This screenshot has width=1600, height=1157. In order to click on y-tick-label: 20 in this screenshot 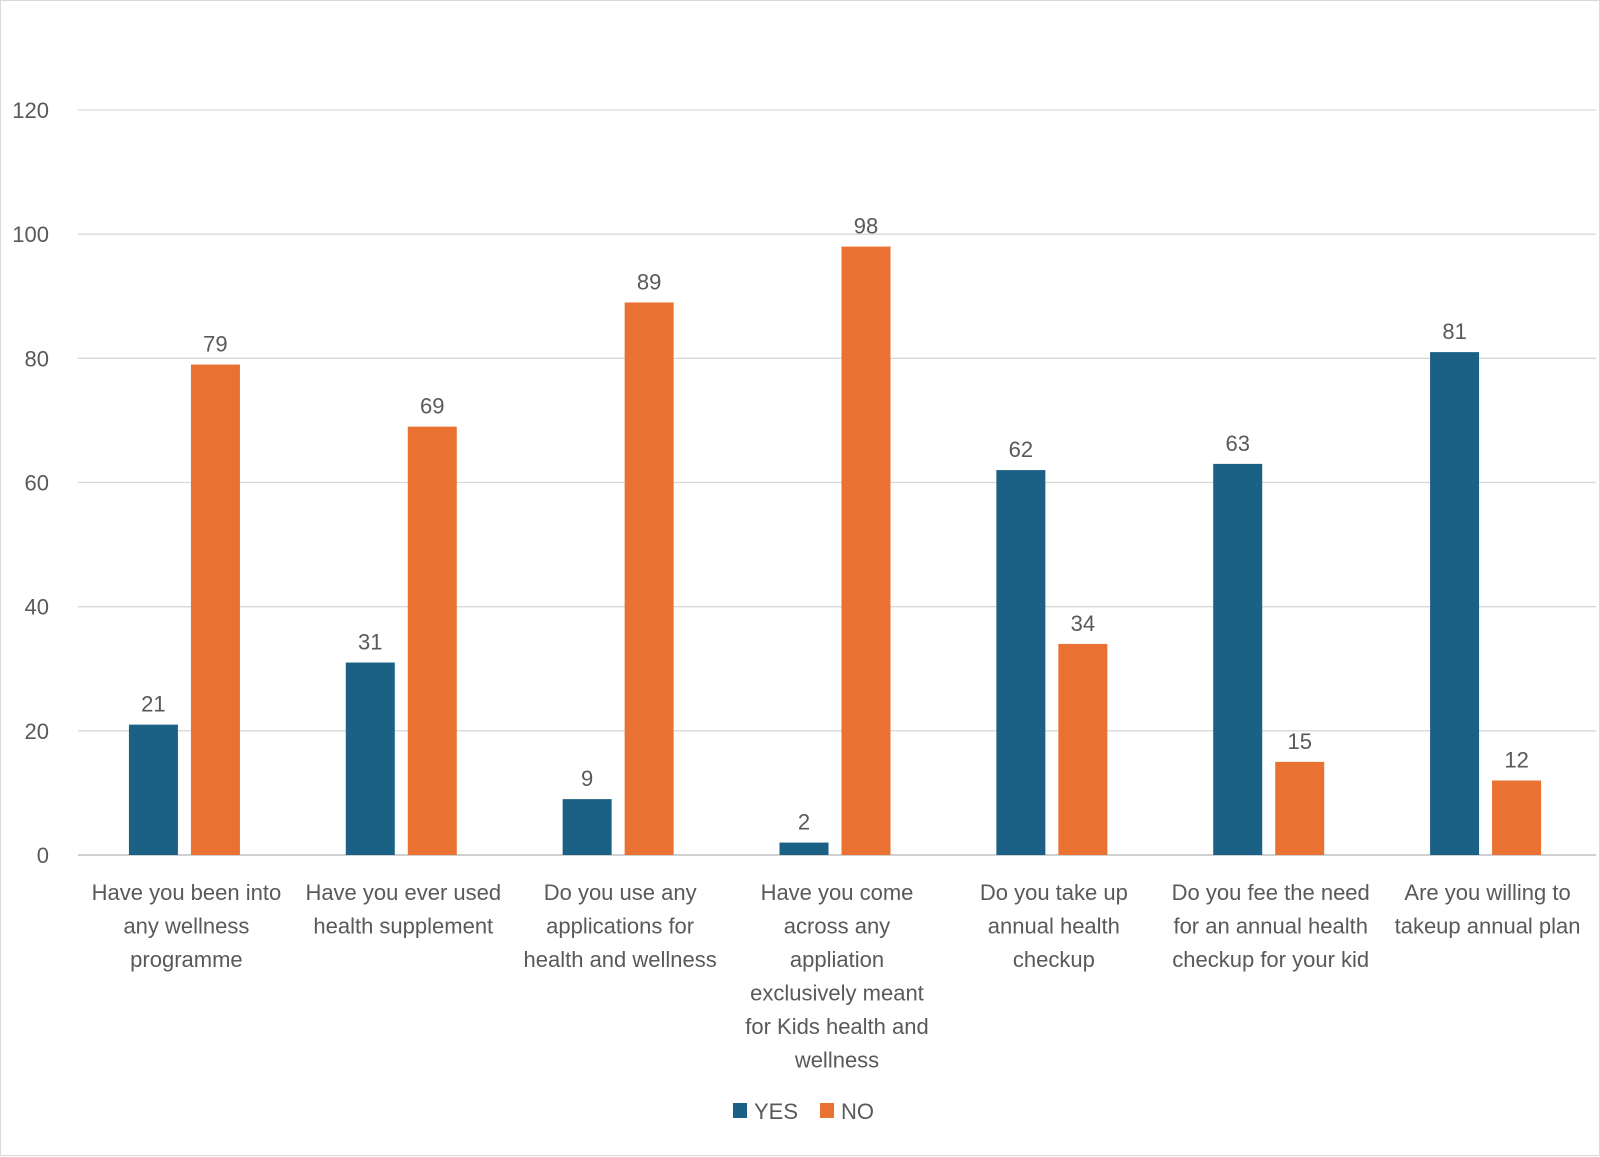, I will do `click(37, 731)`.